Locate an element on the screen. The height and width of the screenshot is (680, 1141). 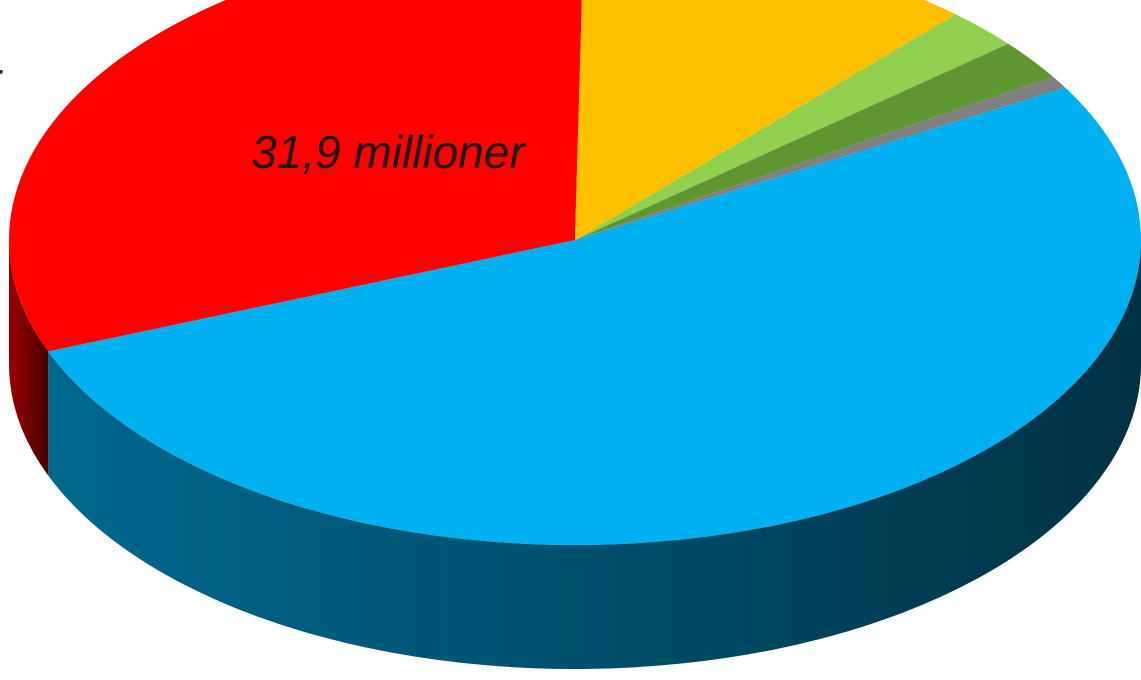
pie-slice-label-0: 31,9 millioner is located at coordinates (388, 152).